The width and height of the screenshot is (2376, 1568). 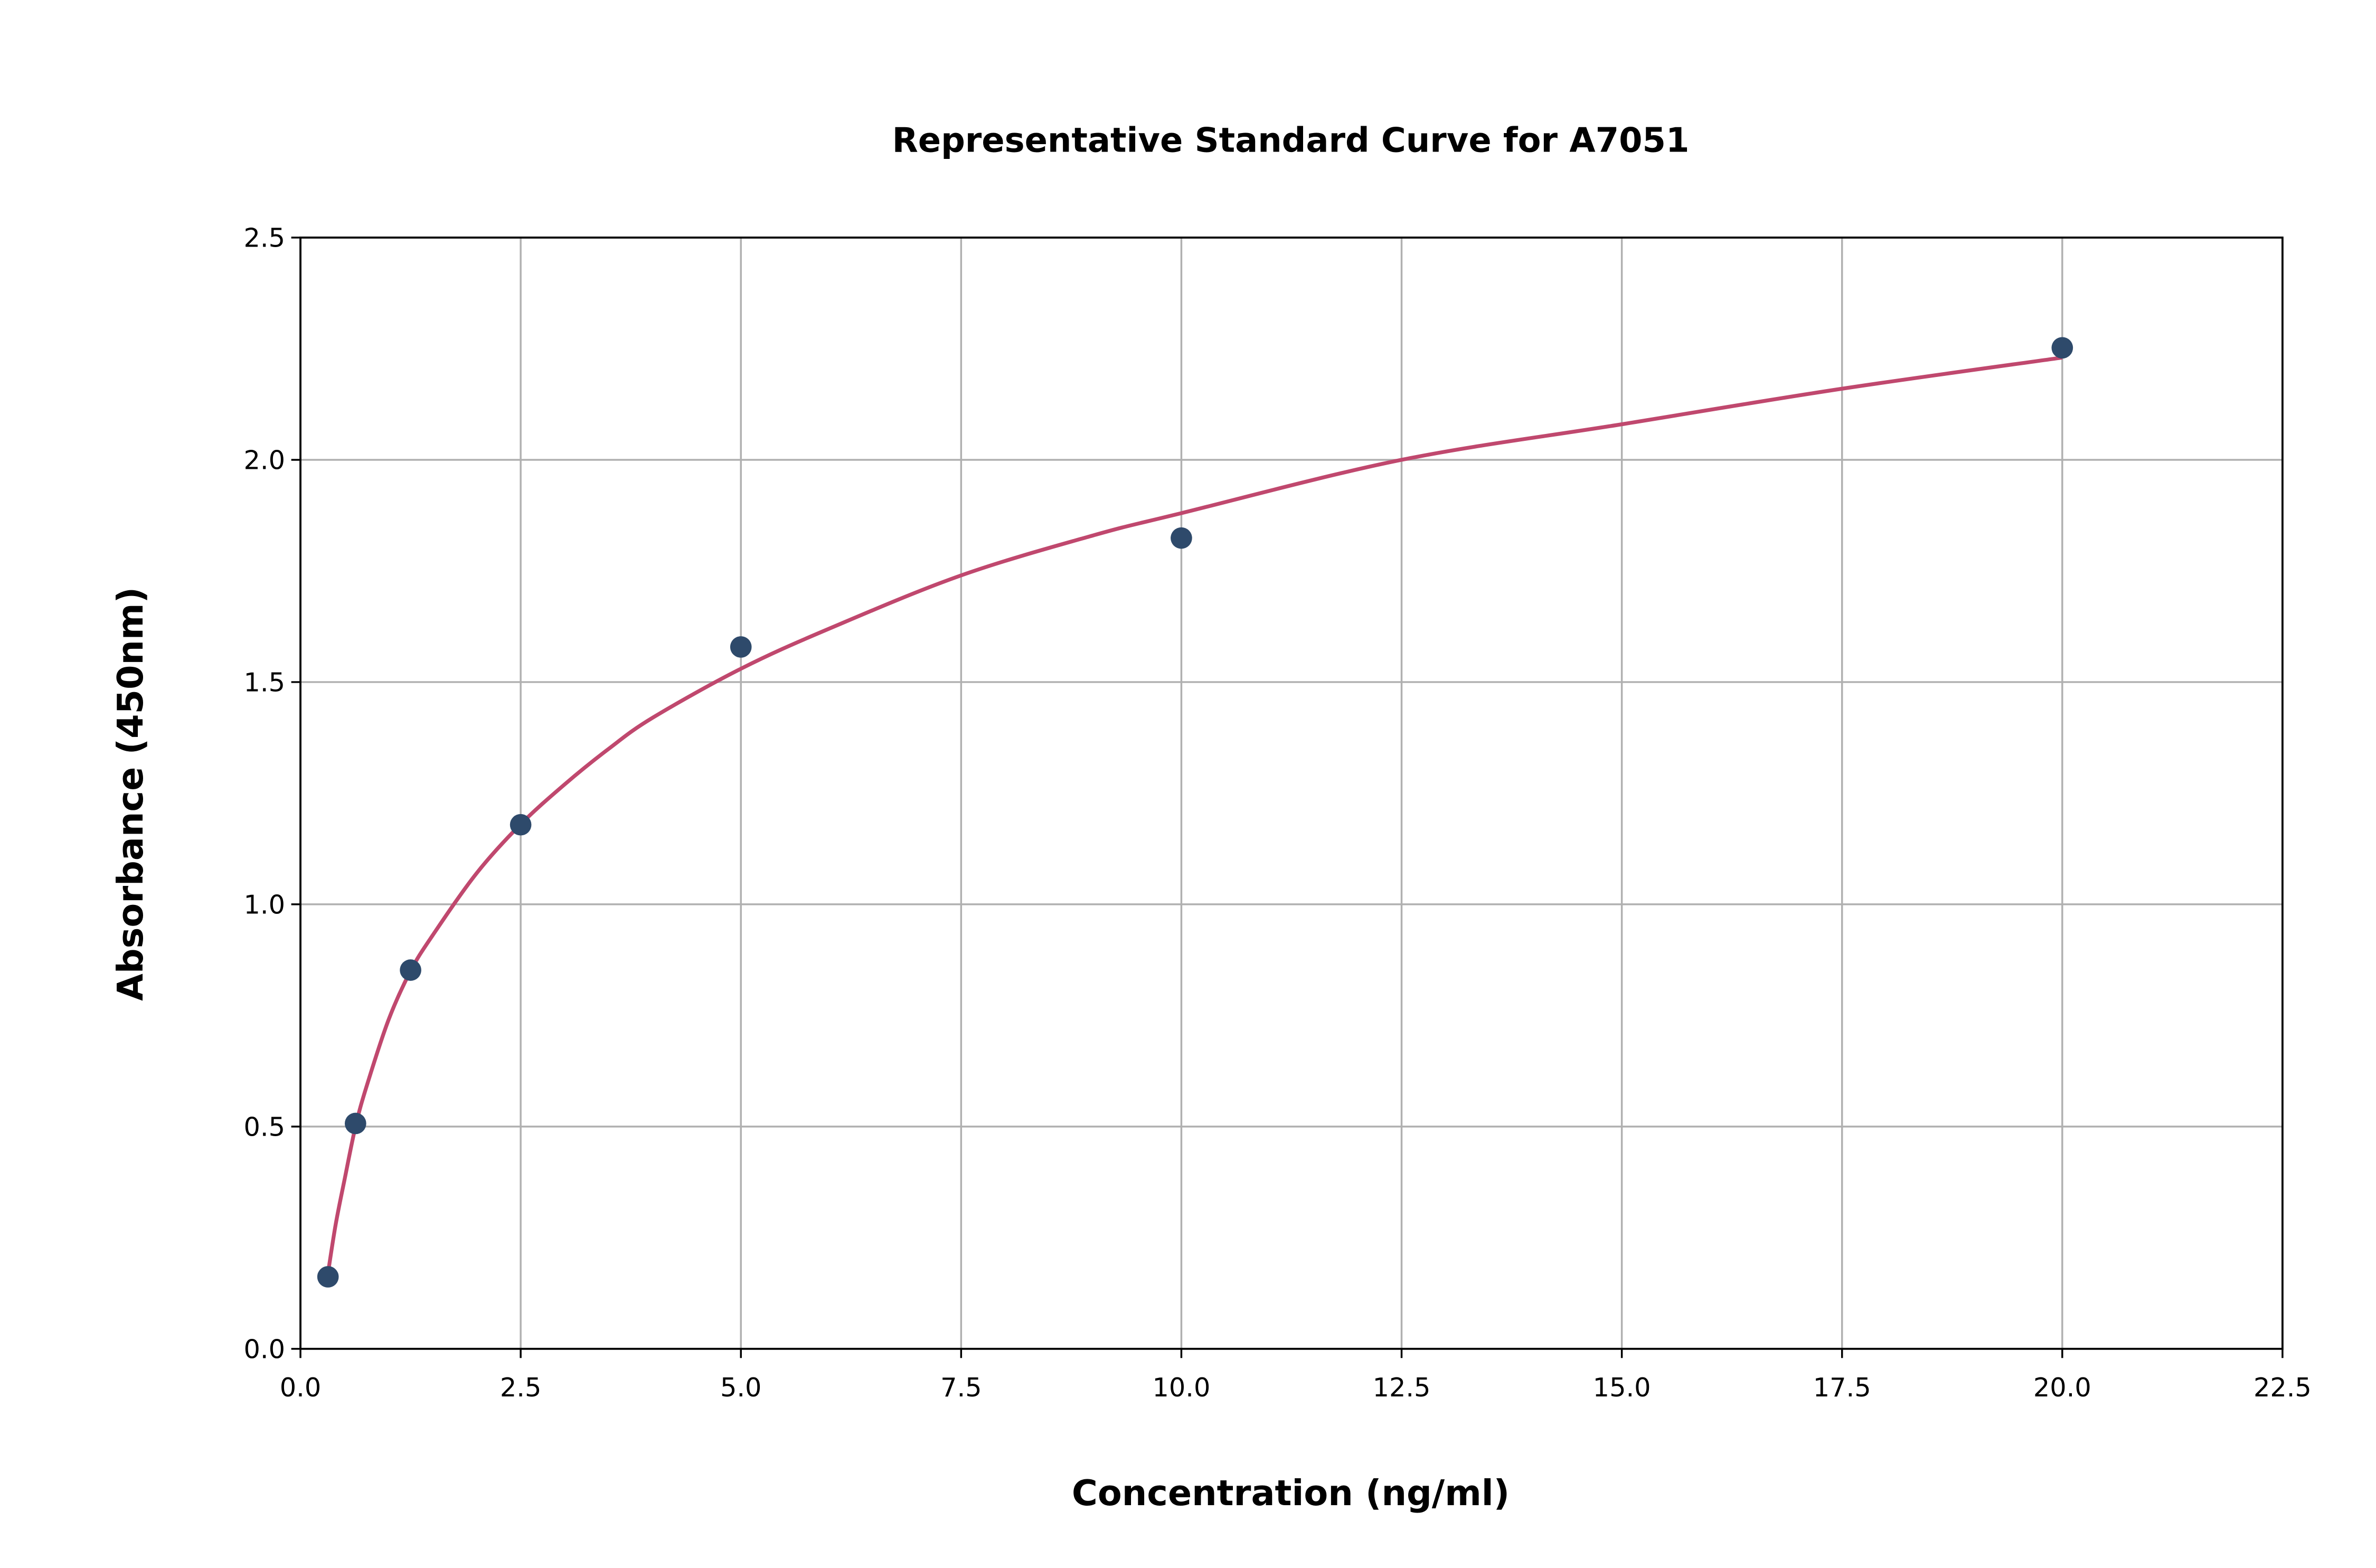 What do you see at coordinates (521, 1387) in the screenshot?
I see `x-tick-label: 2.5` at bounding box center [521, 1387].